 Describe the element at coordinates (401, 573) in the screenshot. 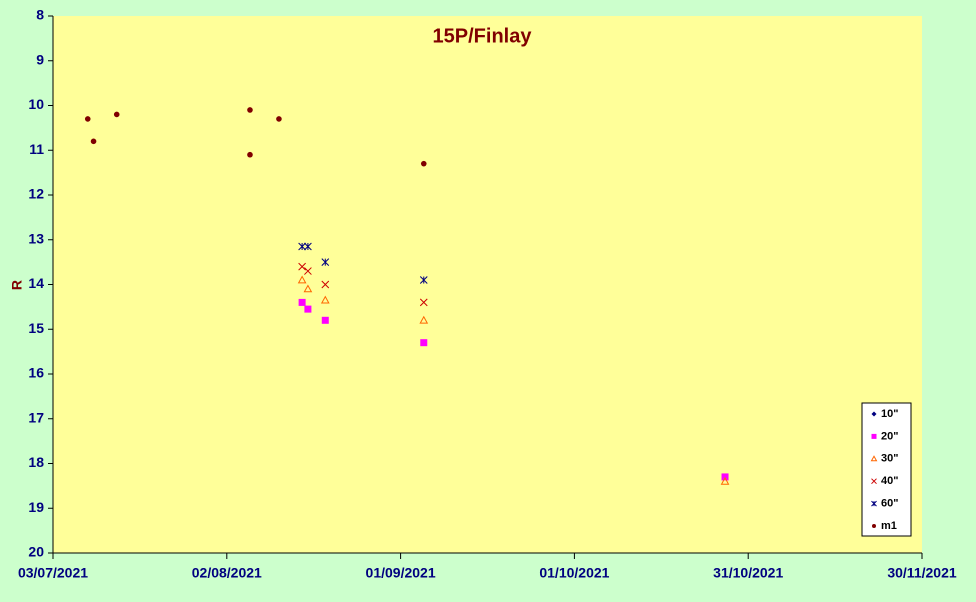

I see `x-tick-label: 01/09/2021` at that location.